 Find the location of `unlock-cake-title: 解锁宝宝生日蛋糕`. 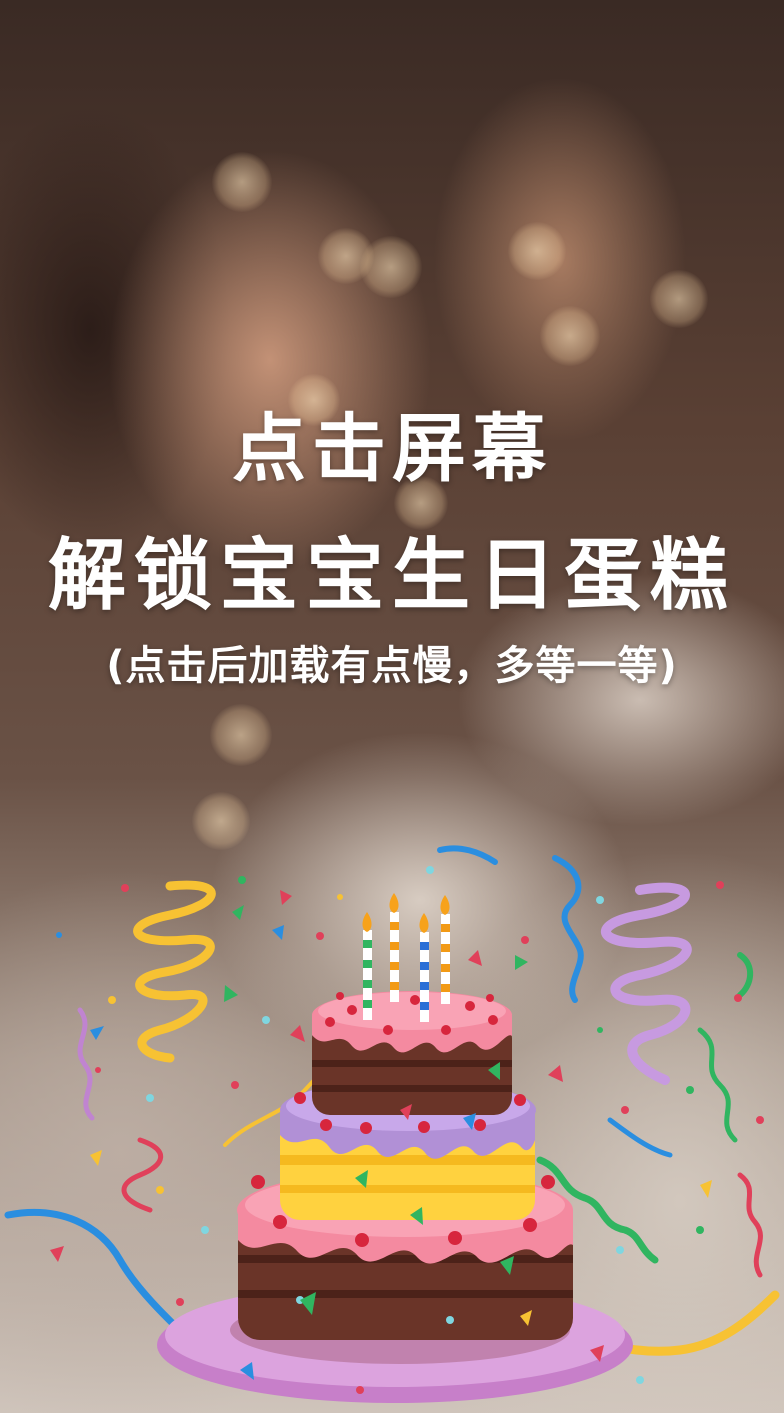

unlock-cake-title: 解锁宝宝生日蛋糕 is located at coordinates (391, 576).